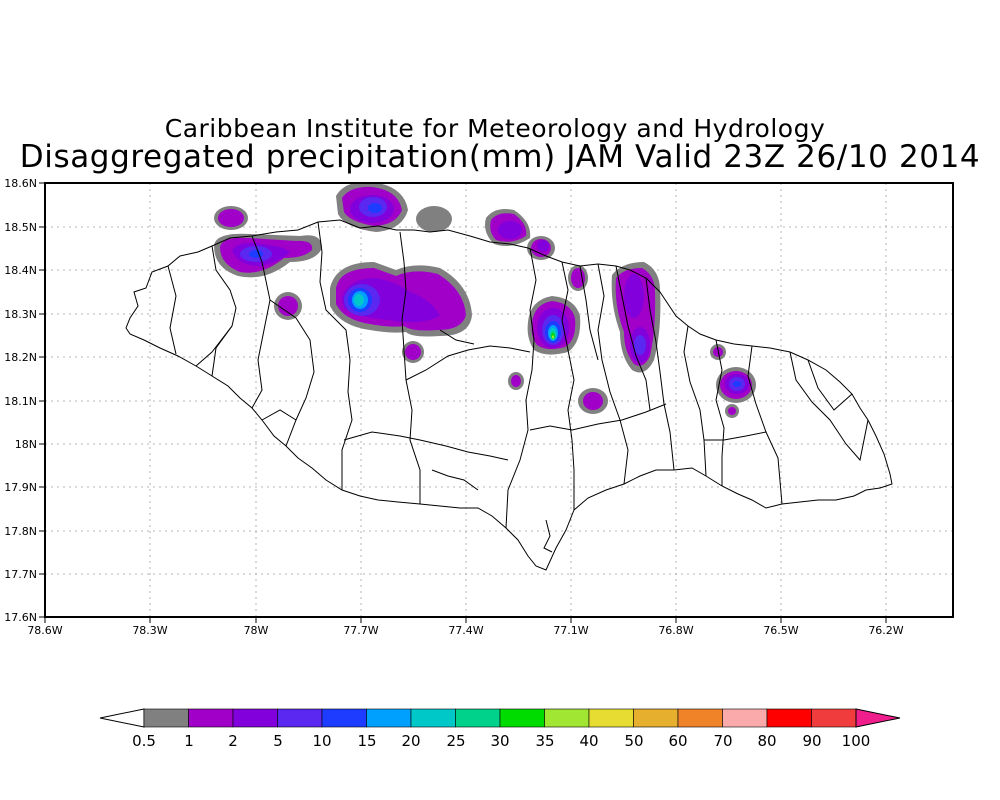 The image size is (1000, 800). I want to click on colorbar-label: 2, so click(233, 741).